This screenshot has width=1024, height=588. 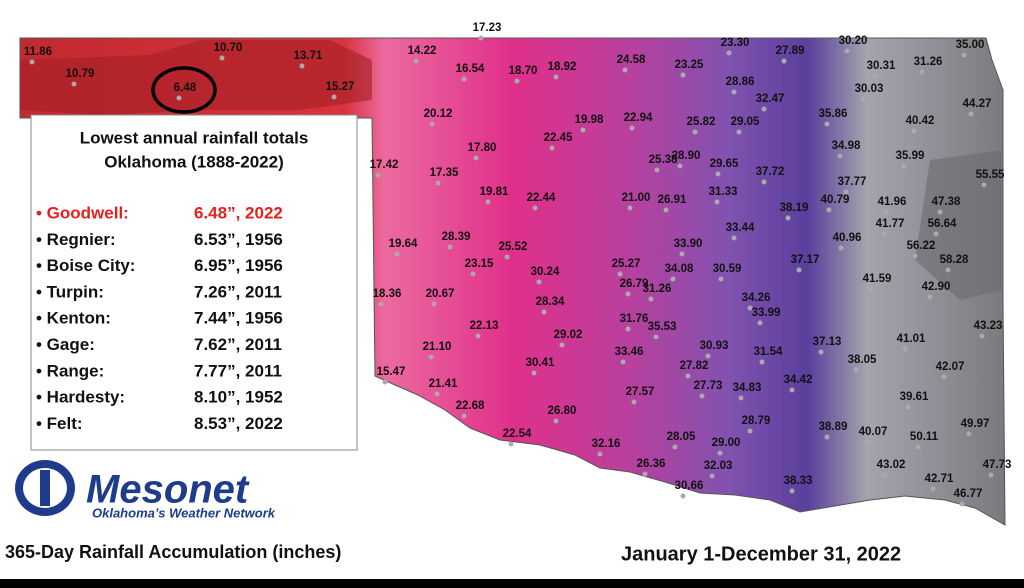 What do you see at coordinates (550, 302) in the screenshot?
I see `station-total: 28.34` at bounding box center [550, 302].